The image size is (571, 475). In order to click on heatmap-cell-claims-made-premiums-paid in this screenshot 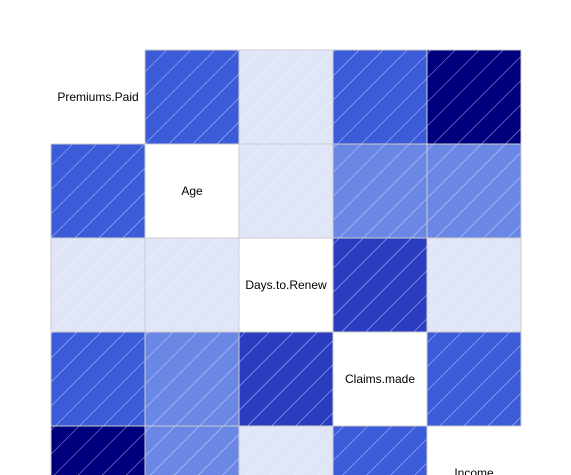, I will do `click(98, 379)`.